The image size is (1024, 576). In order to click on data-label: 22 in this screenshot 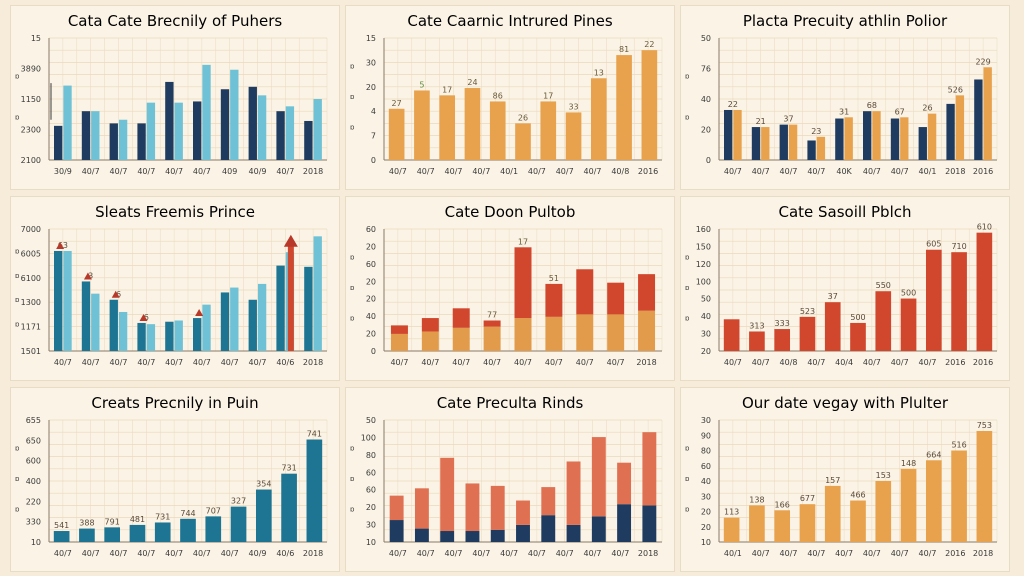, I will do `click(733, 104)`.